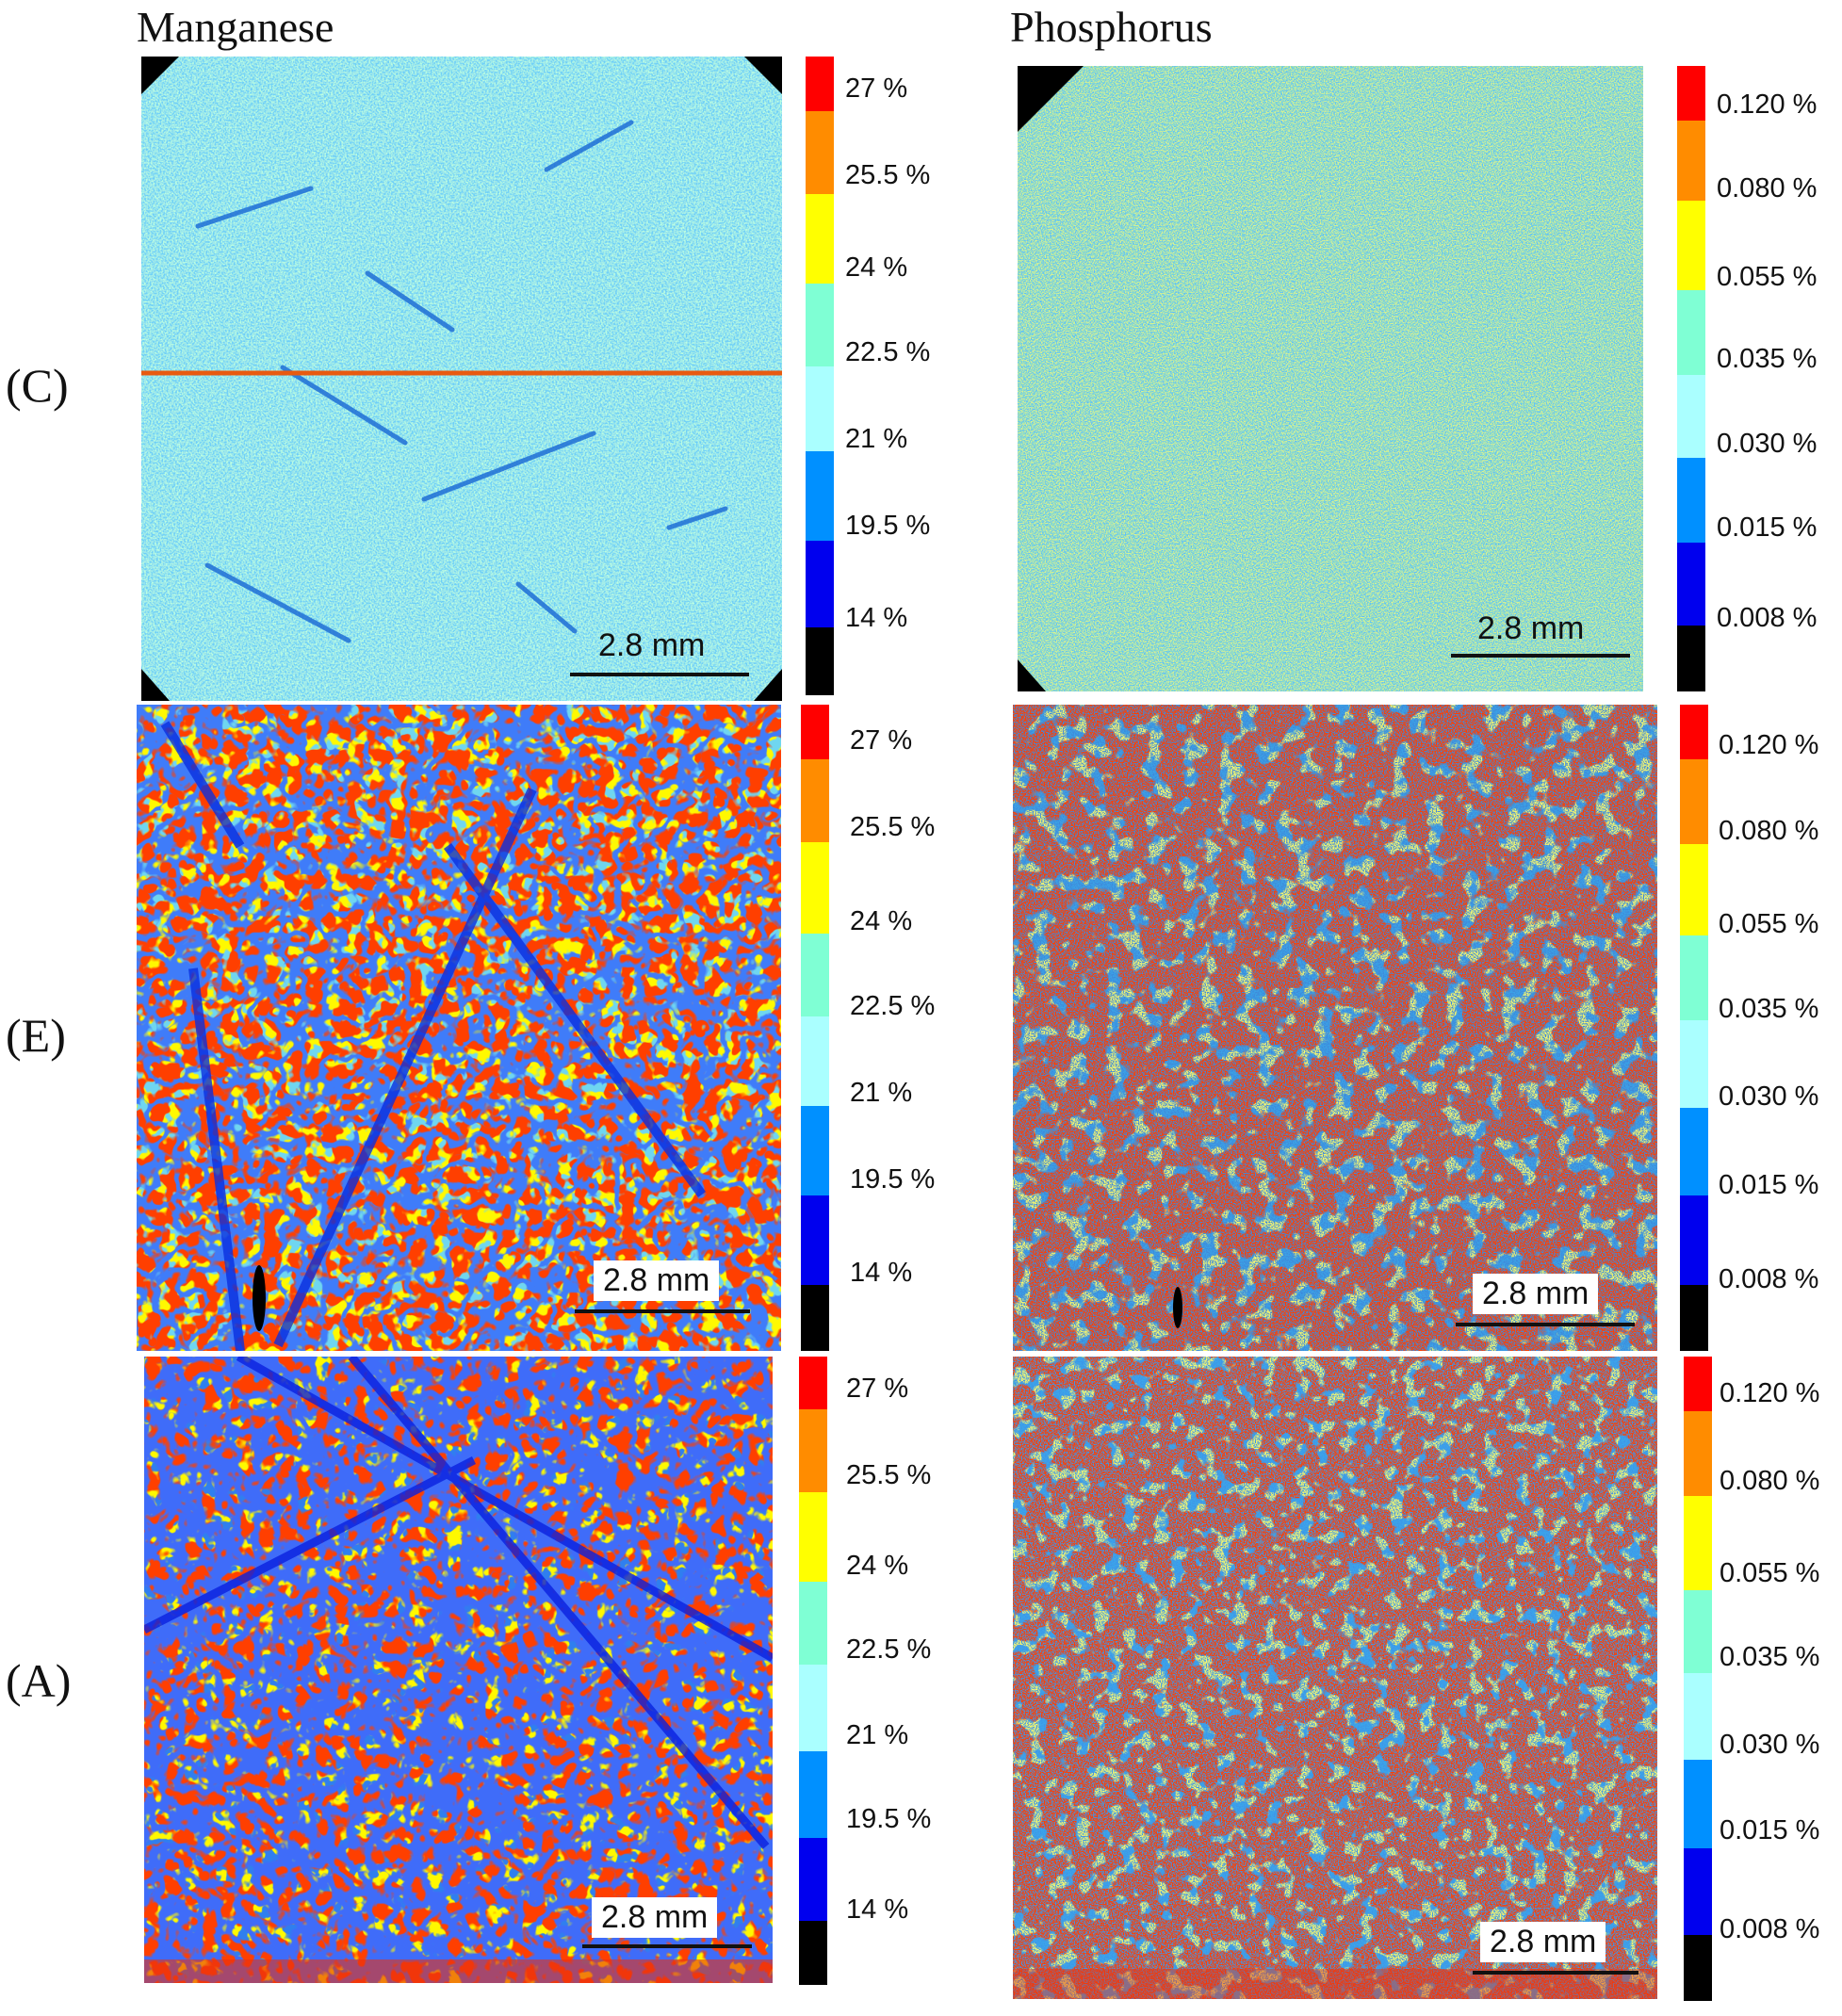  I want to click on scale-bar-mn-c: 2.8 mm, so click(660, 655).